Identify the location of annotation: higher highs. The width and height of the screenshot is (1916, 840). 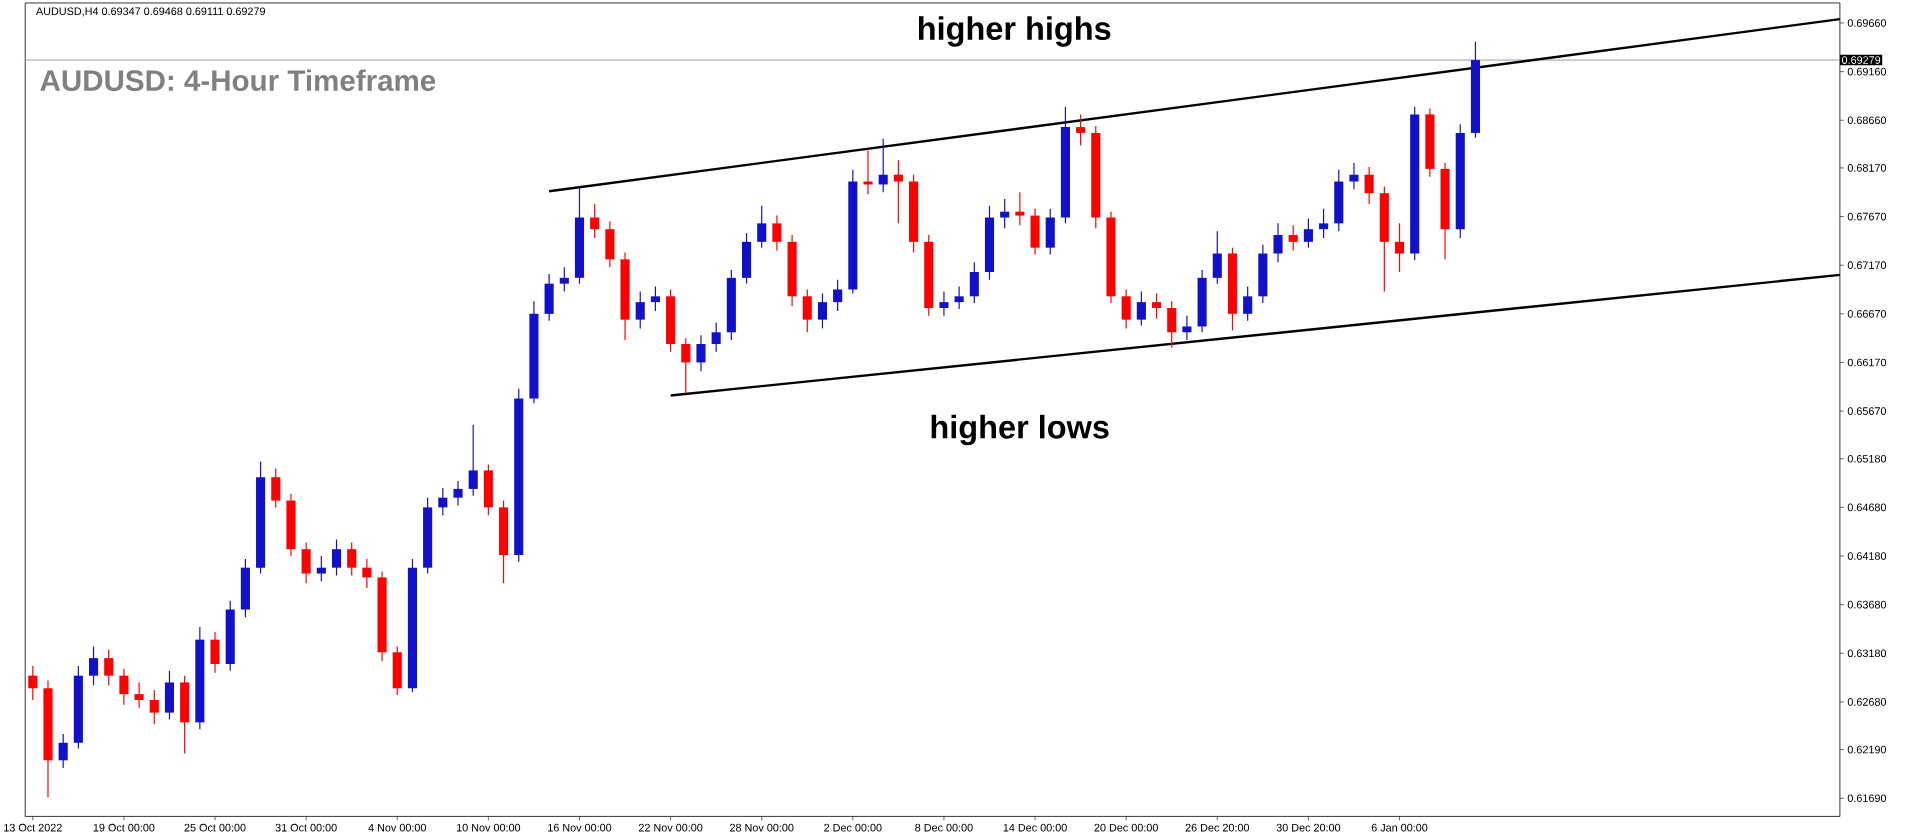
(1015, 31).